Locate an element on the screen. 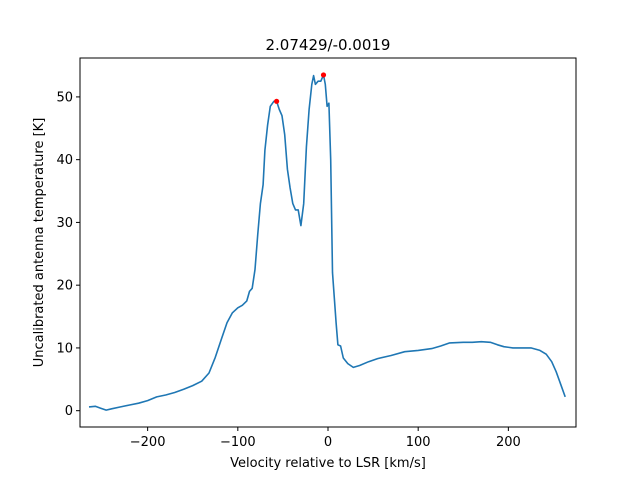 The image size is (640, 480). y-axis: 0 10 20 30 40 50 is located at coordinates (68, 254).